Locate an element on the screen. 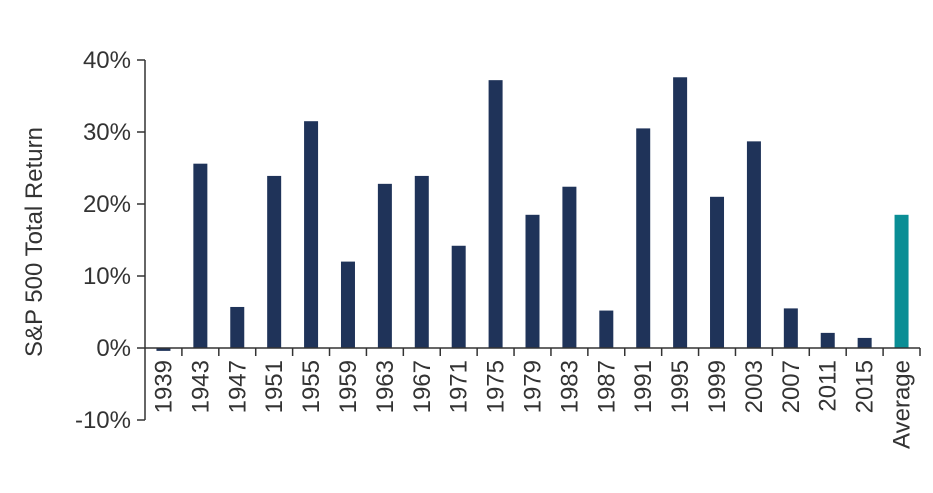 This screenshot has height=493, width=933. x-tick-label: 1967 is located at coordinates (422, 386).